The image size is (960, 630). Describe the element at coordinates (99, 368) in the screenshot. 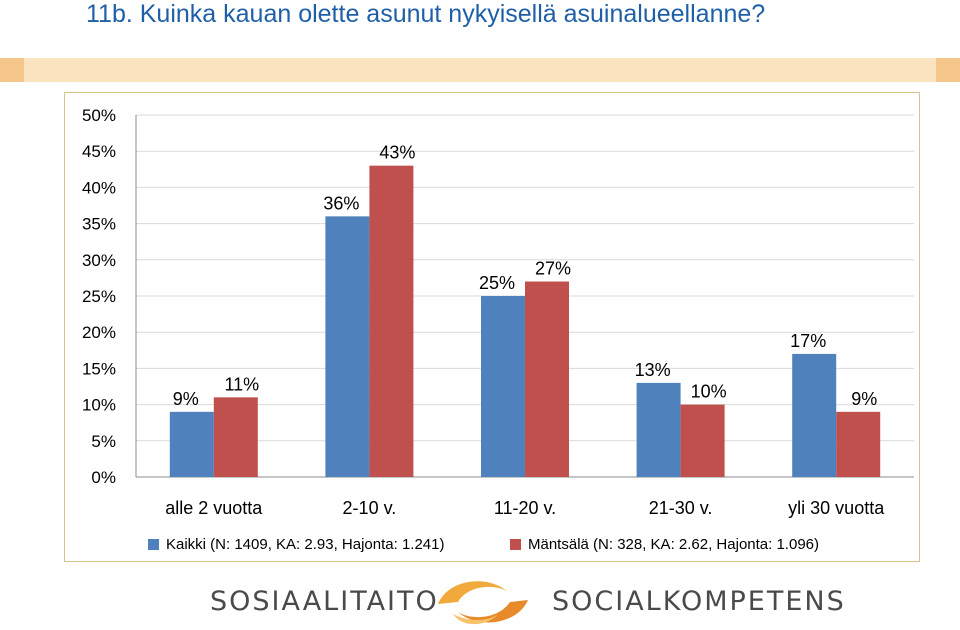

I see `y-tick-label: 15%` at that location.